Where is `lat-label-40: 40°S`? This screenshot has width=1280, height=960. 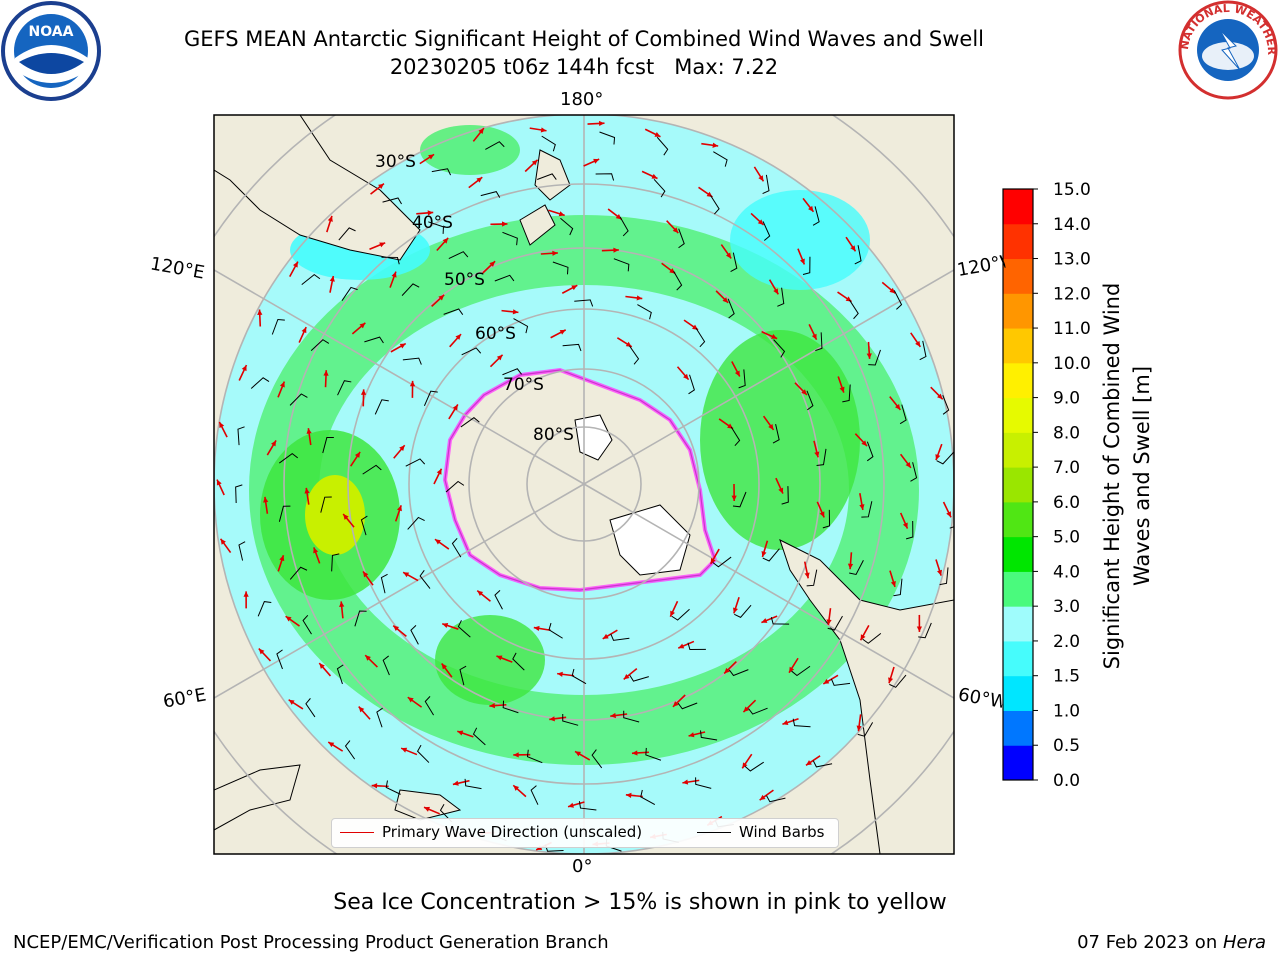 lat-label-40: 40°S is located at coordinates (432, 223).